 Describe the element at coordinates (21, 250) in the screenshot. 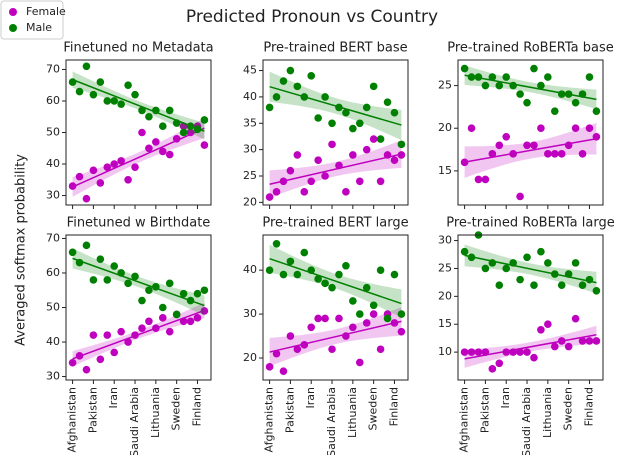

I see `y-axis-label: Averaged softmax probability` at that location.